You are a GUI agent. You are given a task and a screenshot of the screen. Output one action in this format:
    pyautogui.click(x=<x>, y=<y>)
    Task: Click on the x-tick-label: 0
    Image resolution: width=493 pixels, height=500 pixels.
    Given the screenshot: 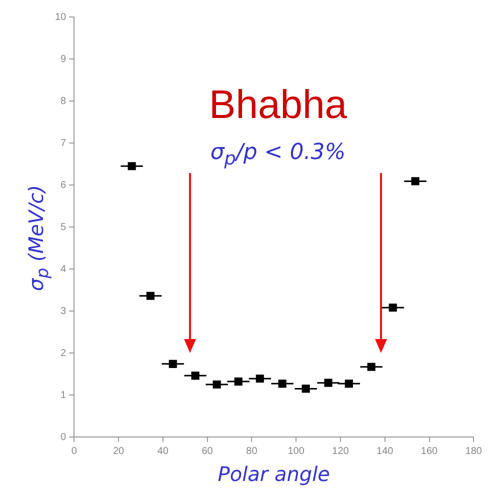 What is the action you would take?
    pyautogui.click(x=74, y=451)
    